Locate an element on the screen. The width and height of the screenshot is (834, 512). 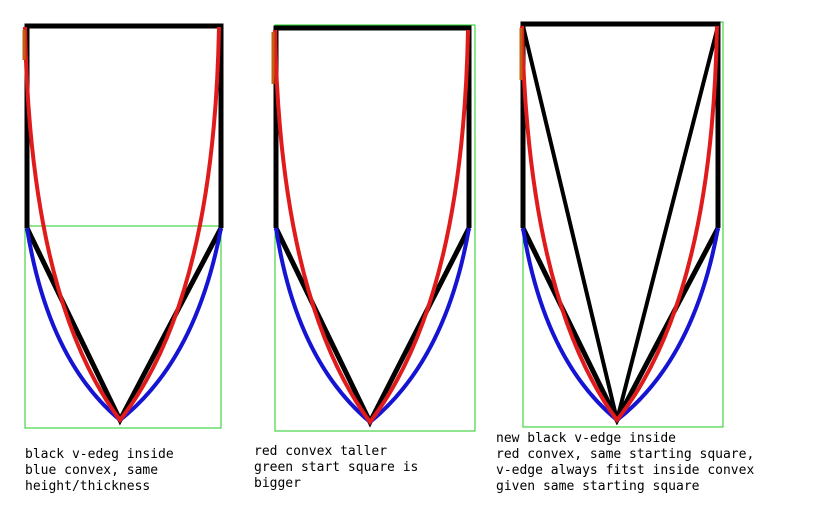
caption-line: v-edge always fitst inside convex is located at coordinates (625, 470).